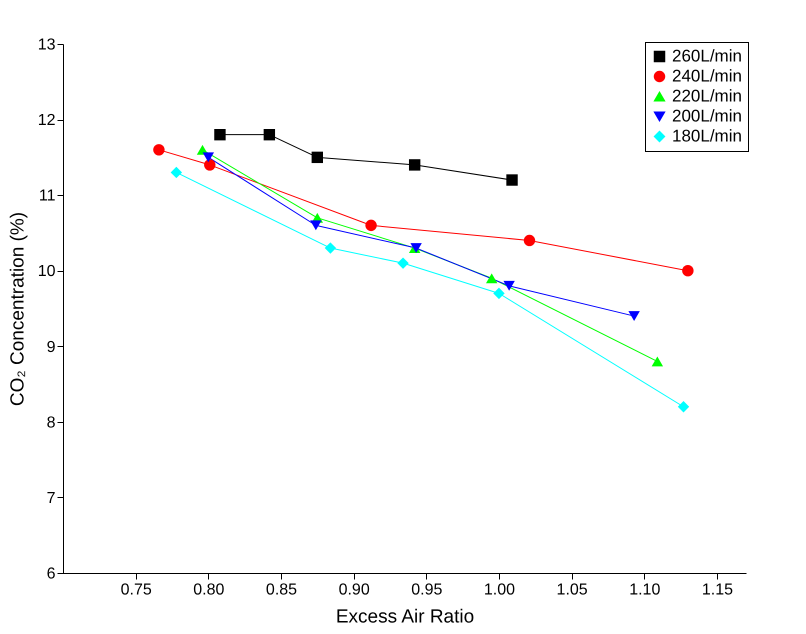 The image size is (806, 634). What do you see at coordinates (51, 423) in the screenshot?
I see `y-tick-label: 8` at bounding box center [51, 423].